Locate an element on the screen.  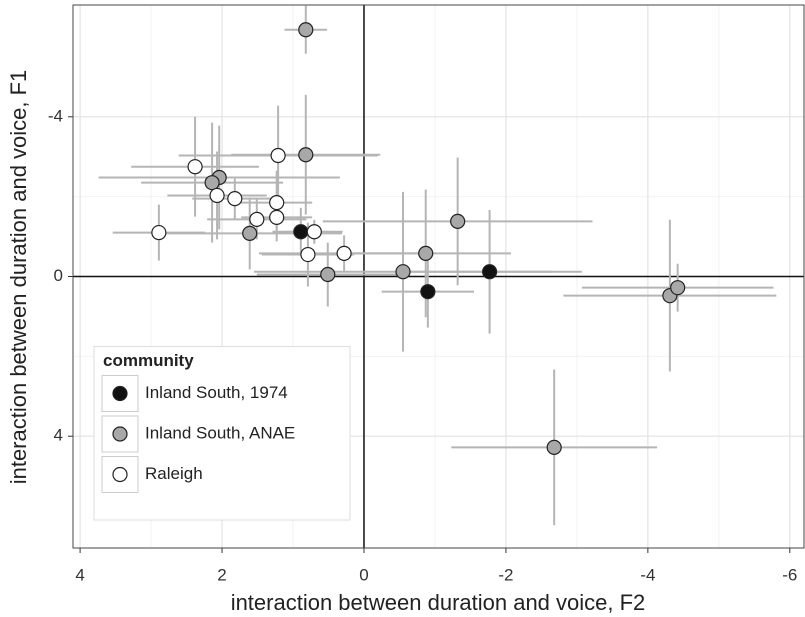
legend-label: Inland South, 1974 is located at coordinates (216, 392).